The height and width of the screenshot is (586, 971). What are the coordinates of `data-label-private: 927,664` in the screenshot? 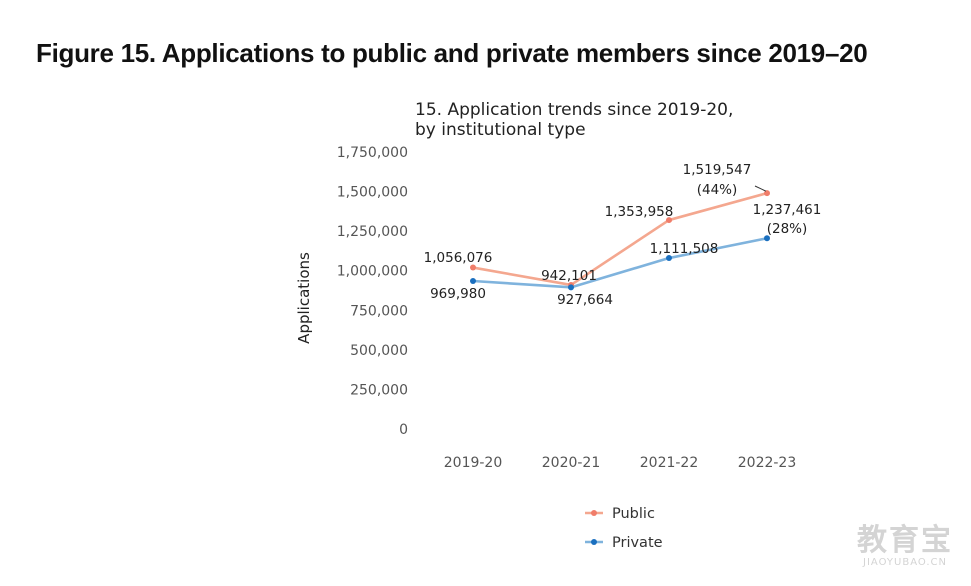 It's located at (585, 300).